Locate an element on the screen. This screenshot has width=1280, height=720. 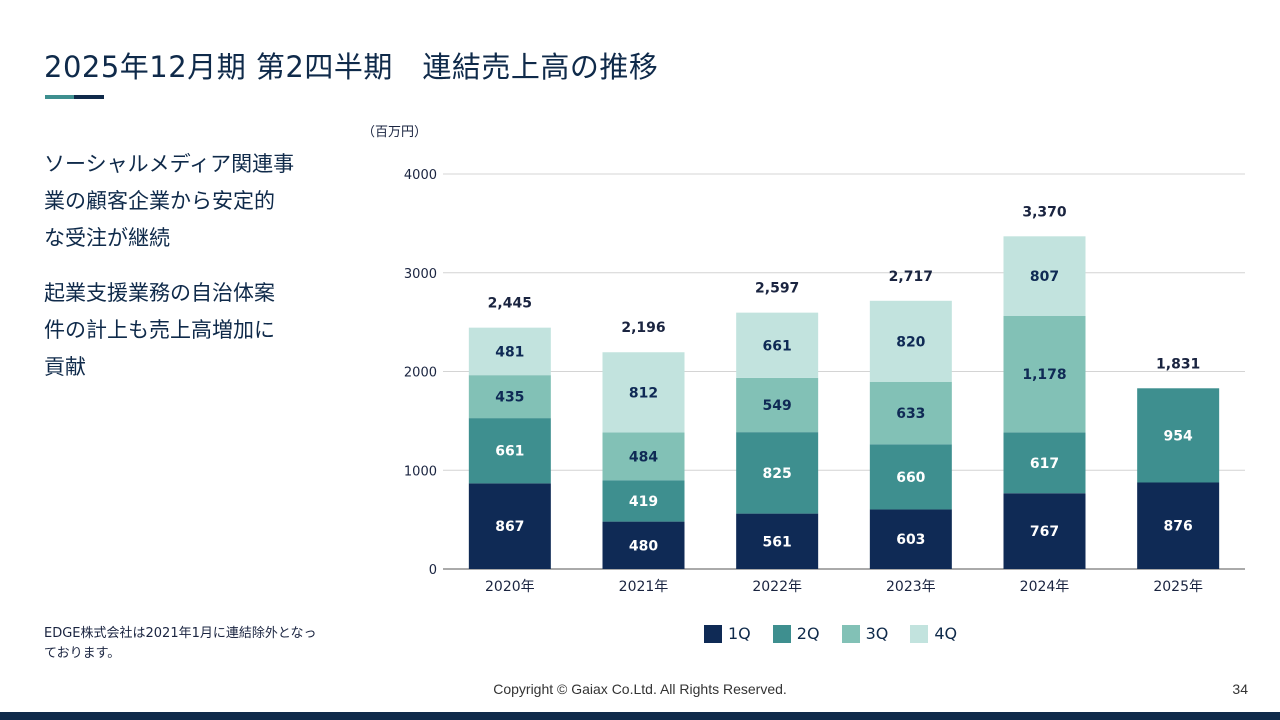
data-label: 660 is located at coordinates (910, 478).